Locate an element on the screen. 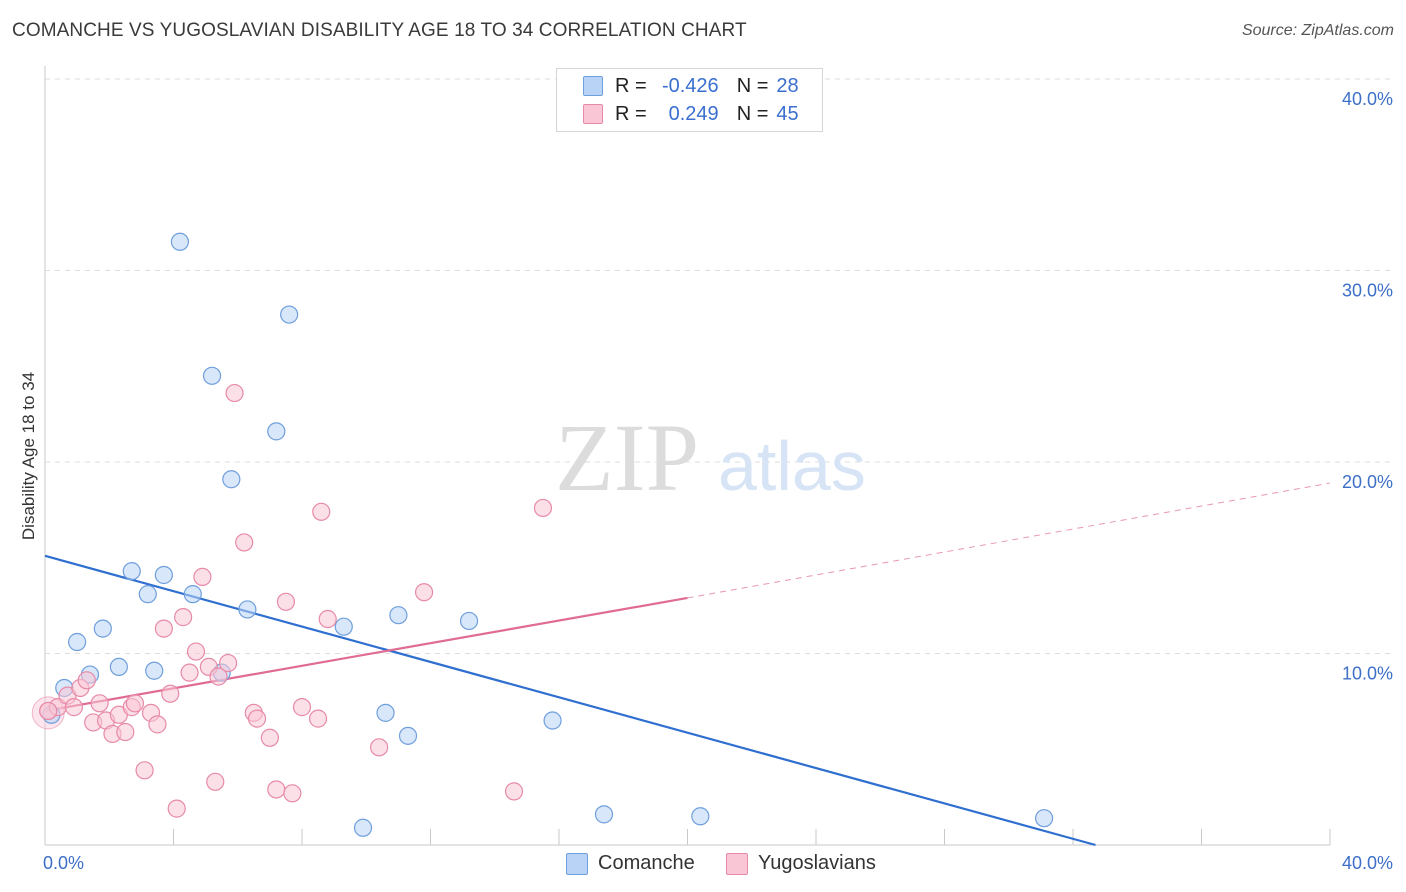  legend-row-comanche: R = -0.426 N = 28 is located at coordinates (691, 86).